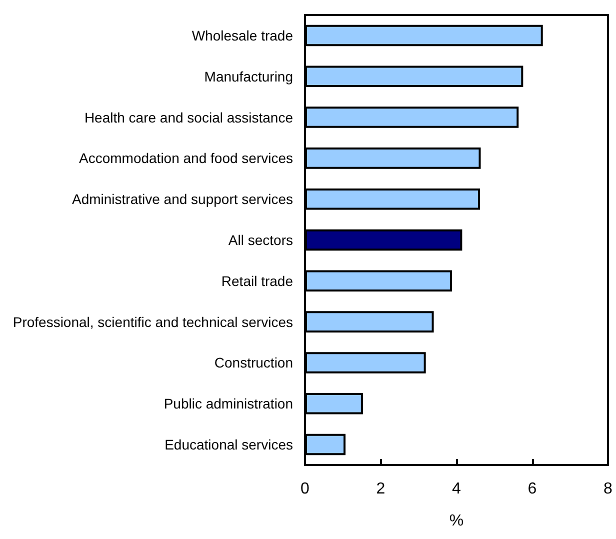  What do you see at coordinates (189, 117) in the screenshot?
I see `y-tick-label: Health care and social assistance` at bounding box center [189, 117].